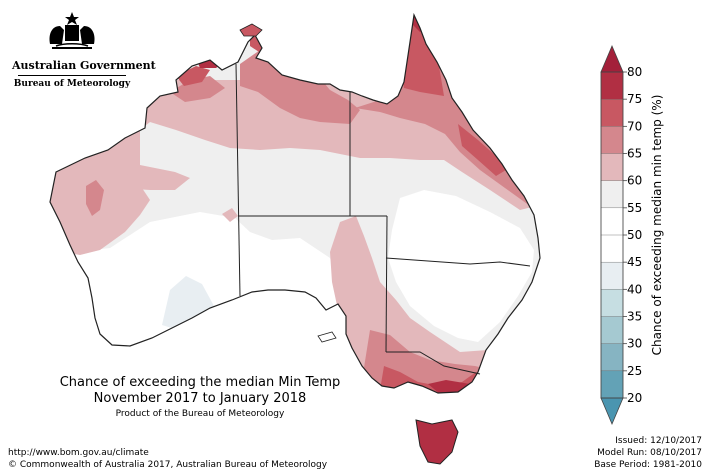 The image size is (708, 474). Describe the element at coordinates (634, 371) in the screenshot. I see `colorbar-tick-label: 25` at that location.